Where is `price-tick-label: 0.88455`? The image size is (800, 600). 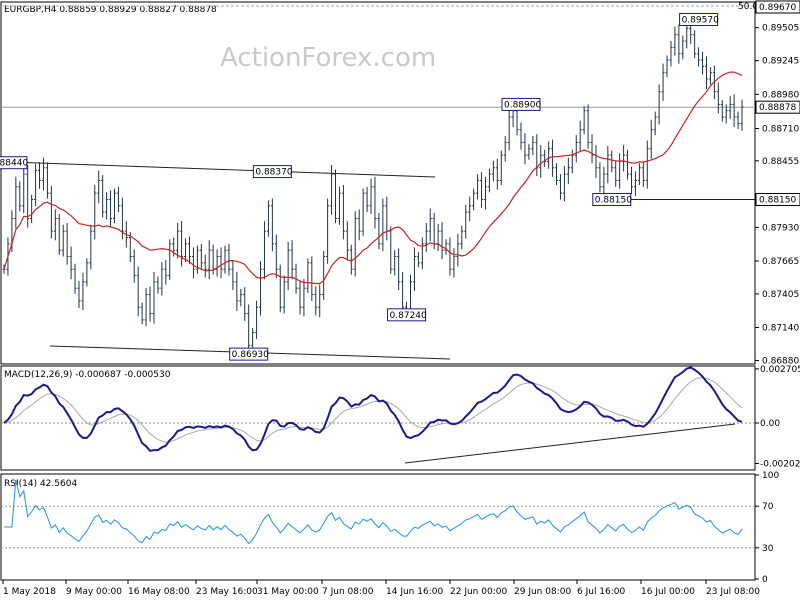
price-tick-label: 0.88455 is located at coordinates (780, 162).